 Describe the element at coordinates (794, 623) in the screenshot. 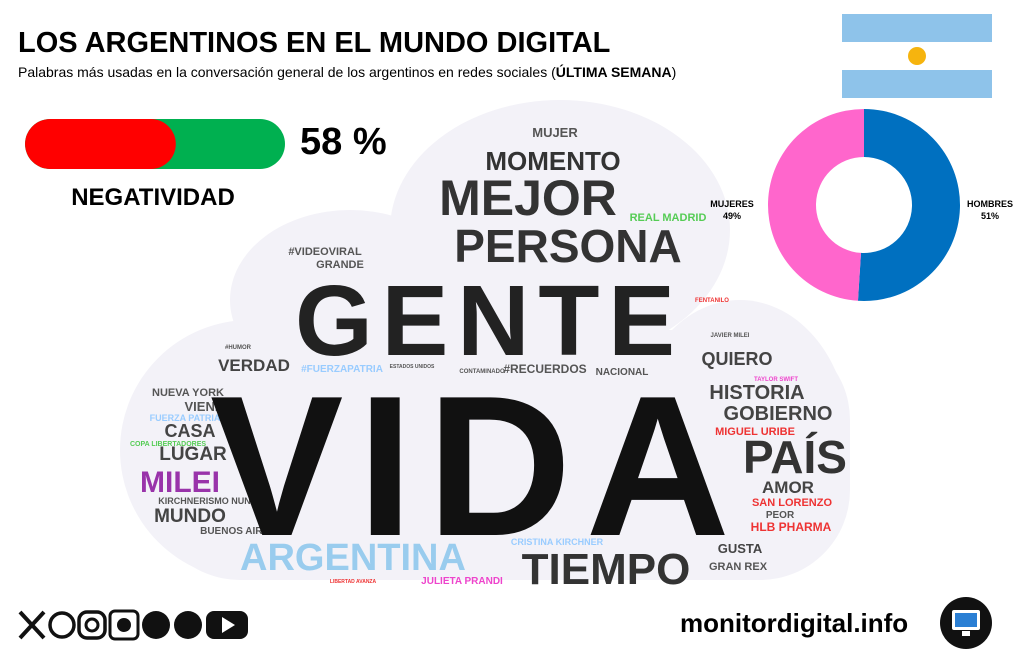

I see `site-url: monitordigital.info` at that location.